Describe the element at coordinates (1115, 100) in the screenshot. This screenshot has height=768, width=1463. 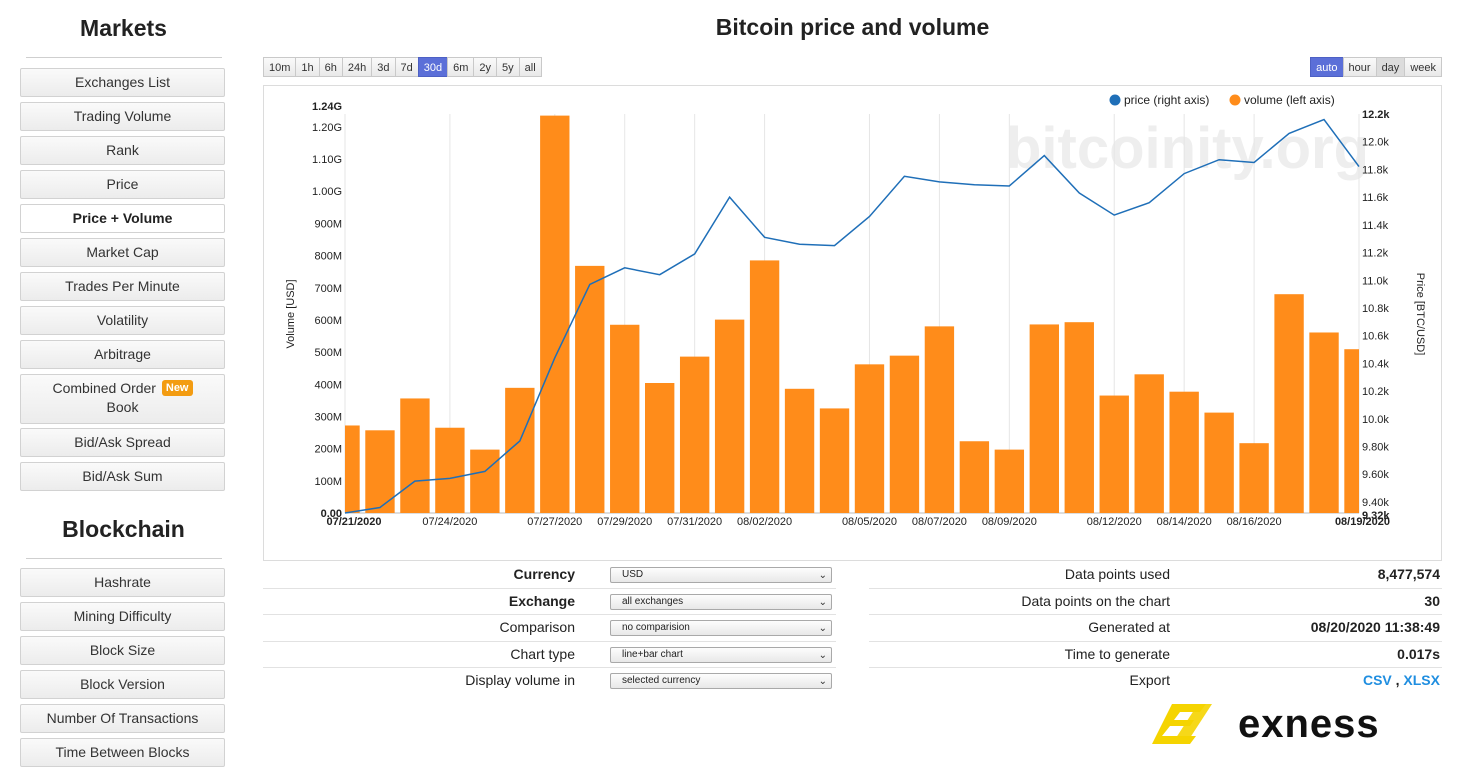
I see `legend-price-marker` at that location.